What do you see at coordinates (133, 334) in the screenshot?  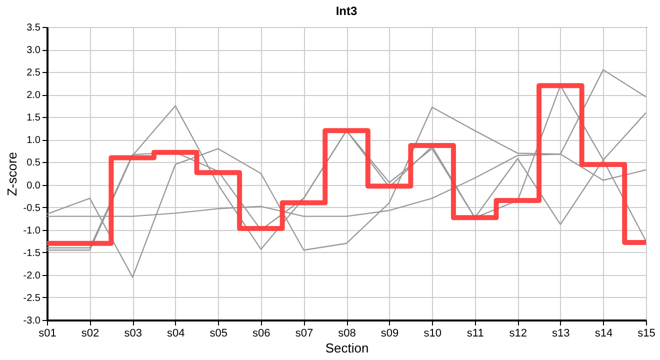 I see `x-tick-label: s03` at bounding box center [133, 334].